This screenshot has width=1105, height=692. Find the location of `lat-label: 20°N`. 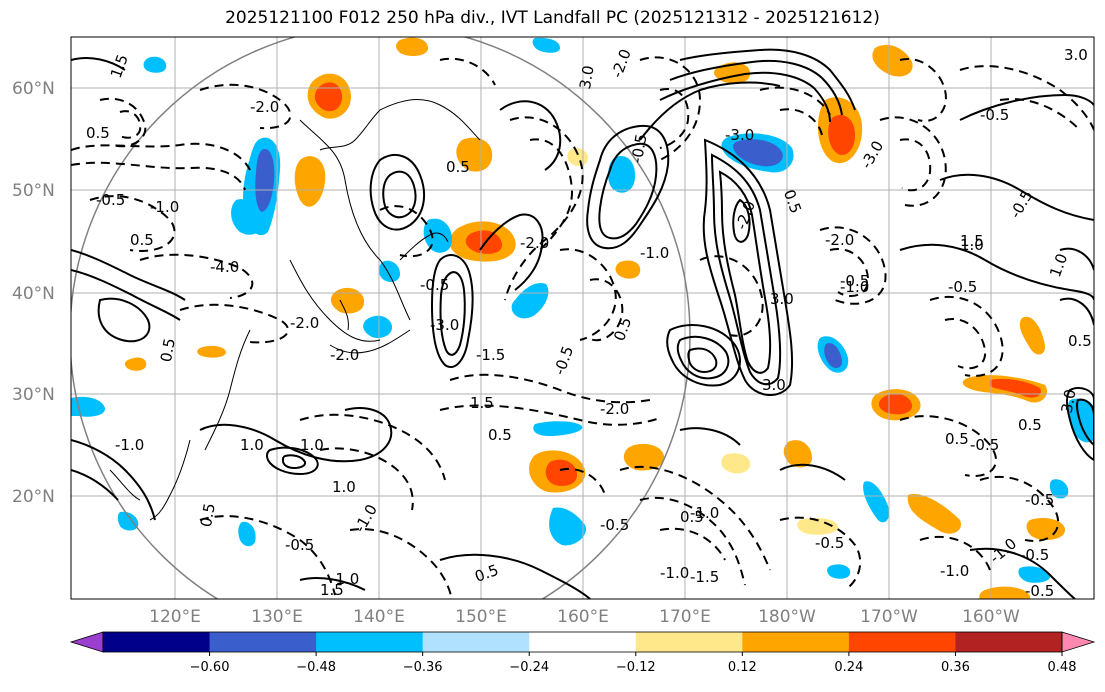

lat-label: 20°N is located at coordinates (33, 497).